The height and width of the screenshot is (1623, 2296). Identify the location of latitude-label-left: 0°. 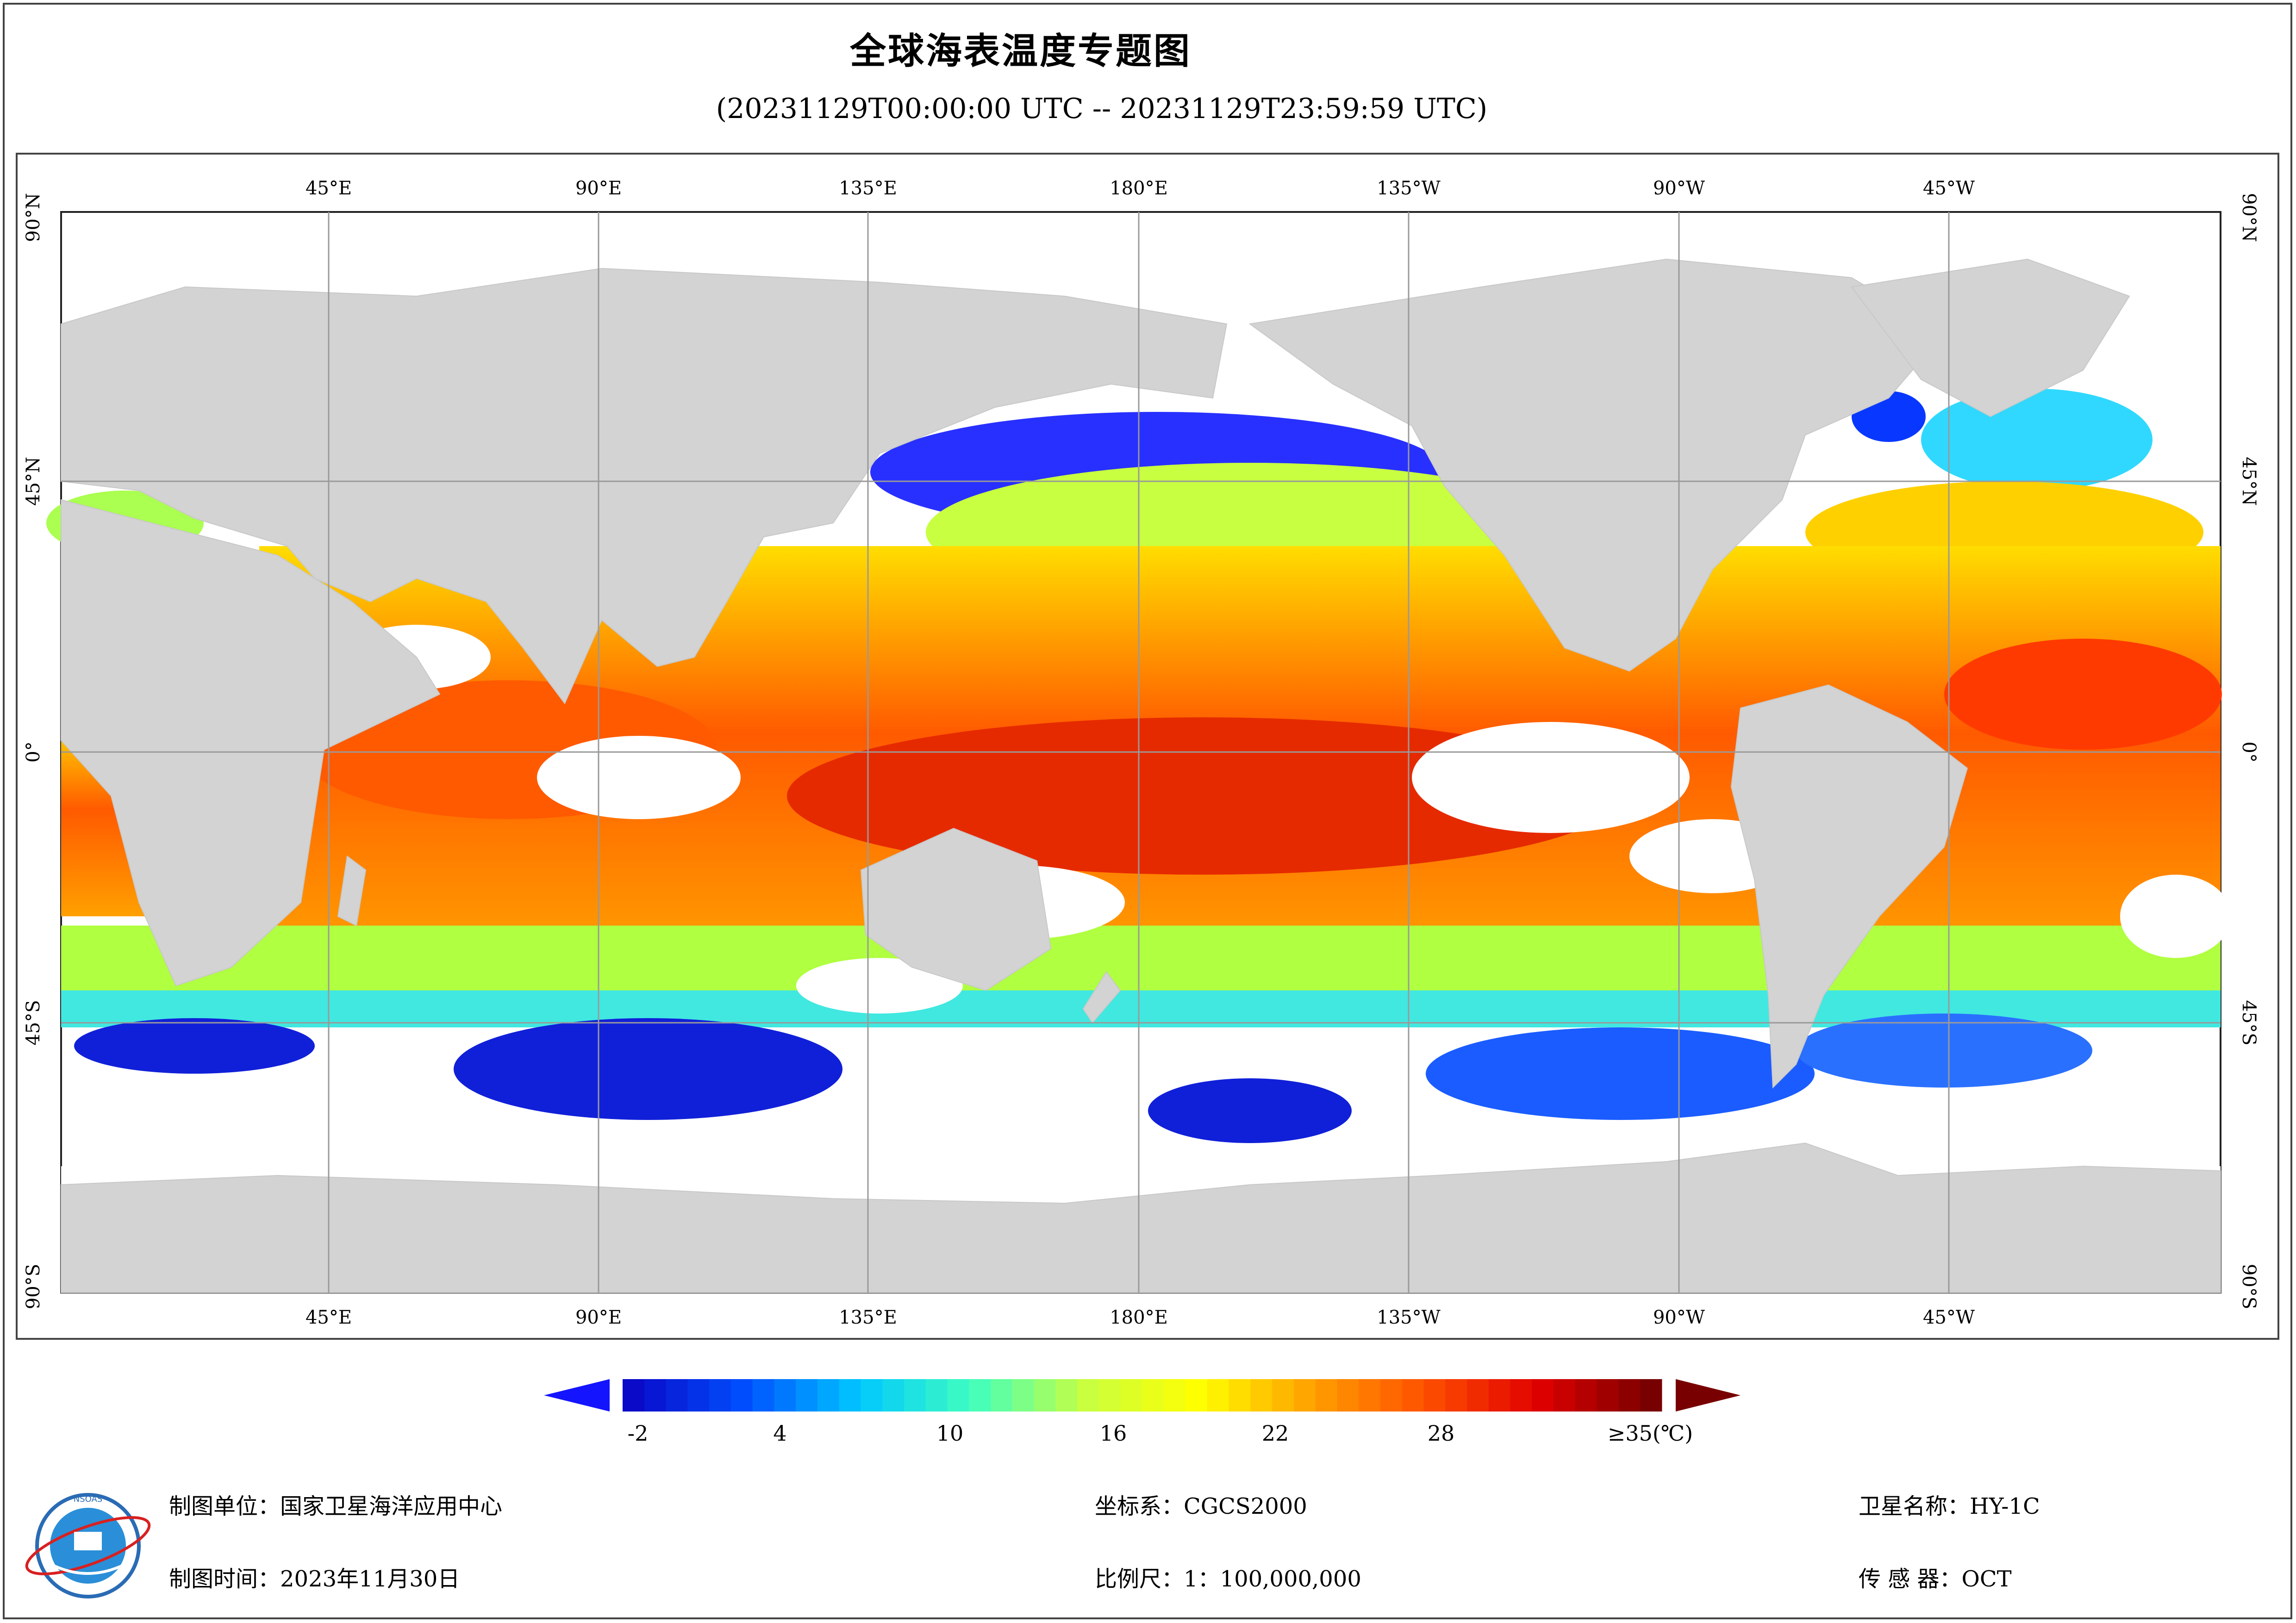
(33, 751).